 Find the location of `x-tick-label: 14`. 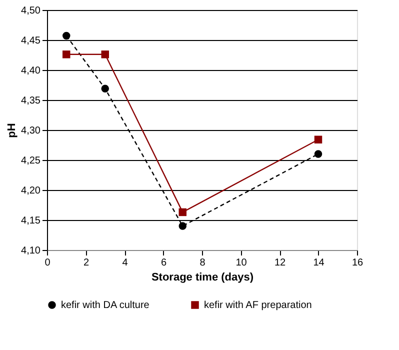

x-tick-label: 14 is located at coordinates (319, 263).